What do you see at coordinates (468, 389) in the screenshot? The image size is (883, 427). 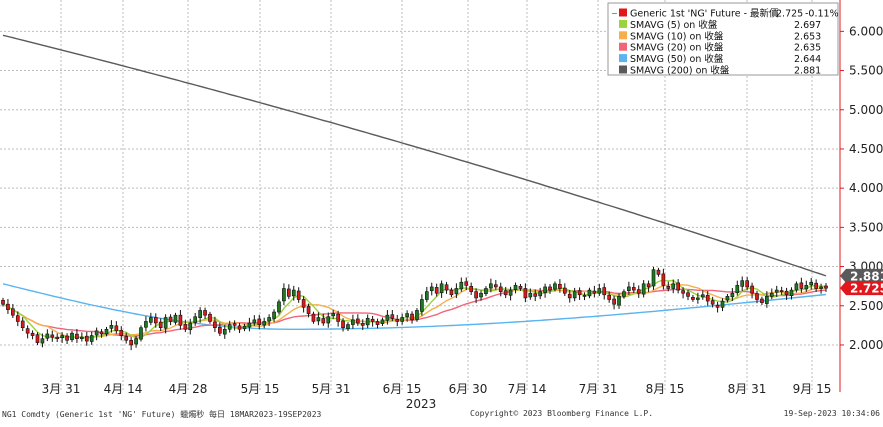 I see `x-tick-label: 6月 30` at bounding box center [468, 389].